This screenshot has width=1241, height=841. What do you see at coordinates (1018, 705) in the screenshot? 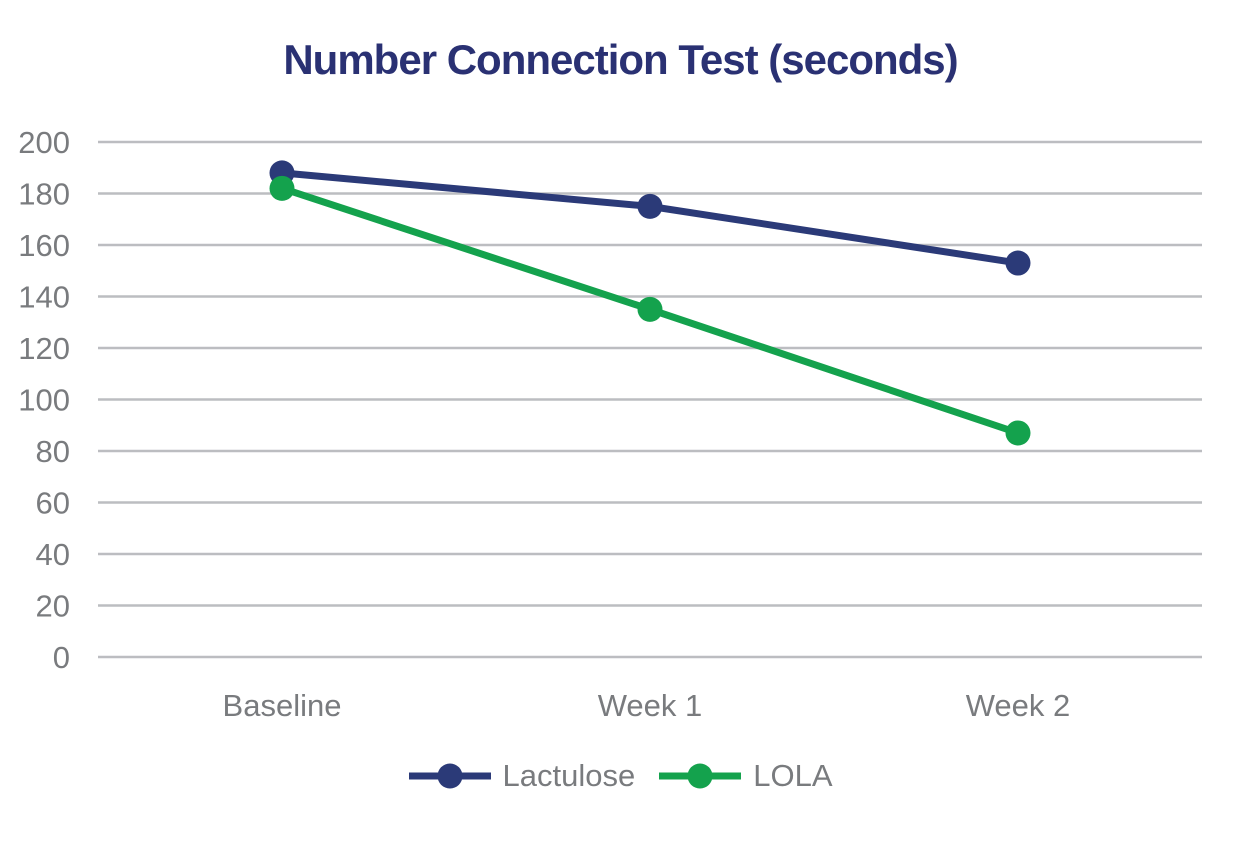
I see `x-axis-category-label: Week 2` at bounding box center [1018, 705].